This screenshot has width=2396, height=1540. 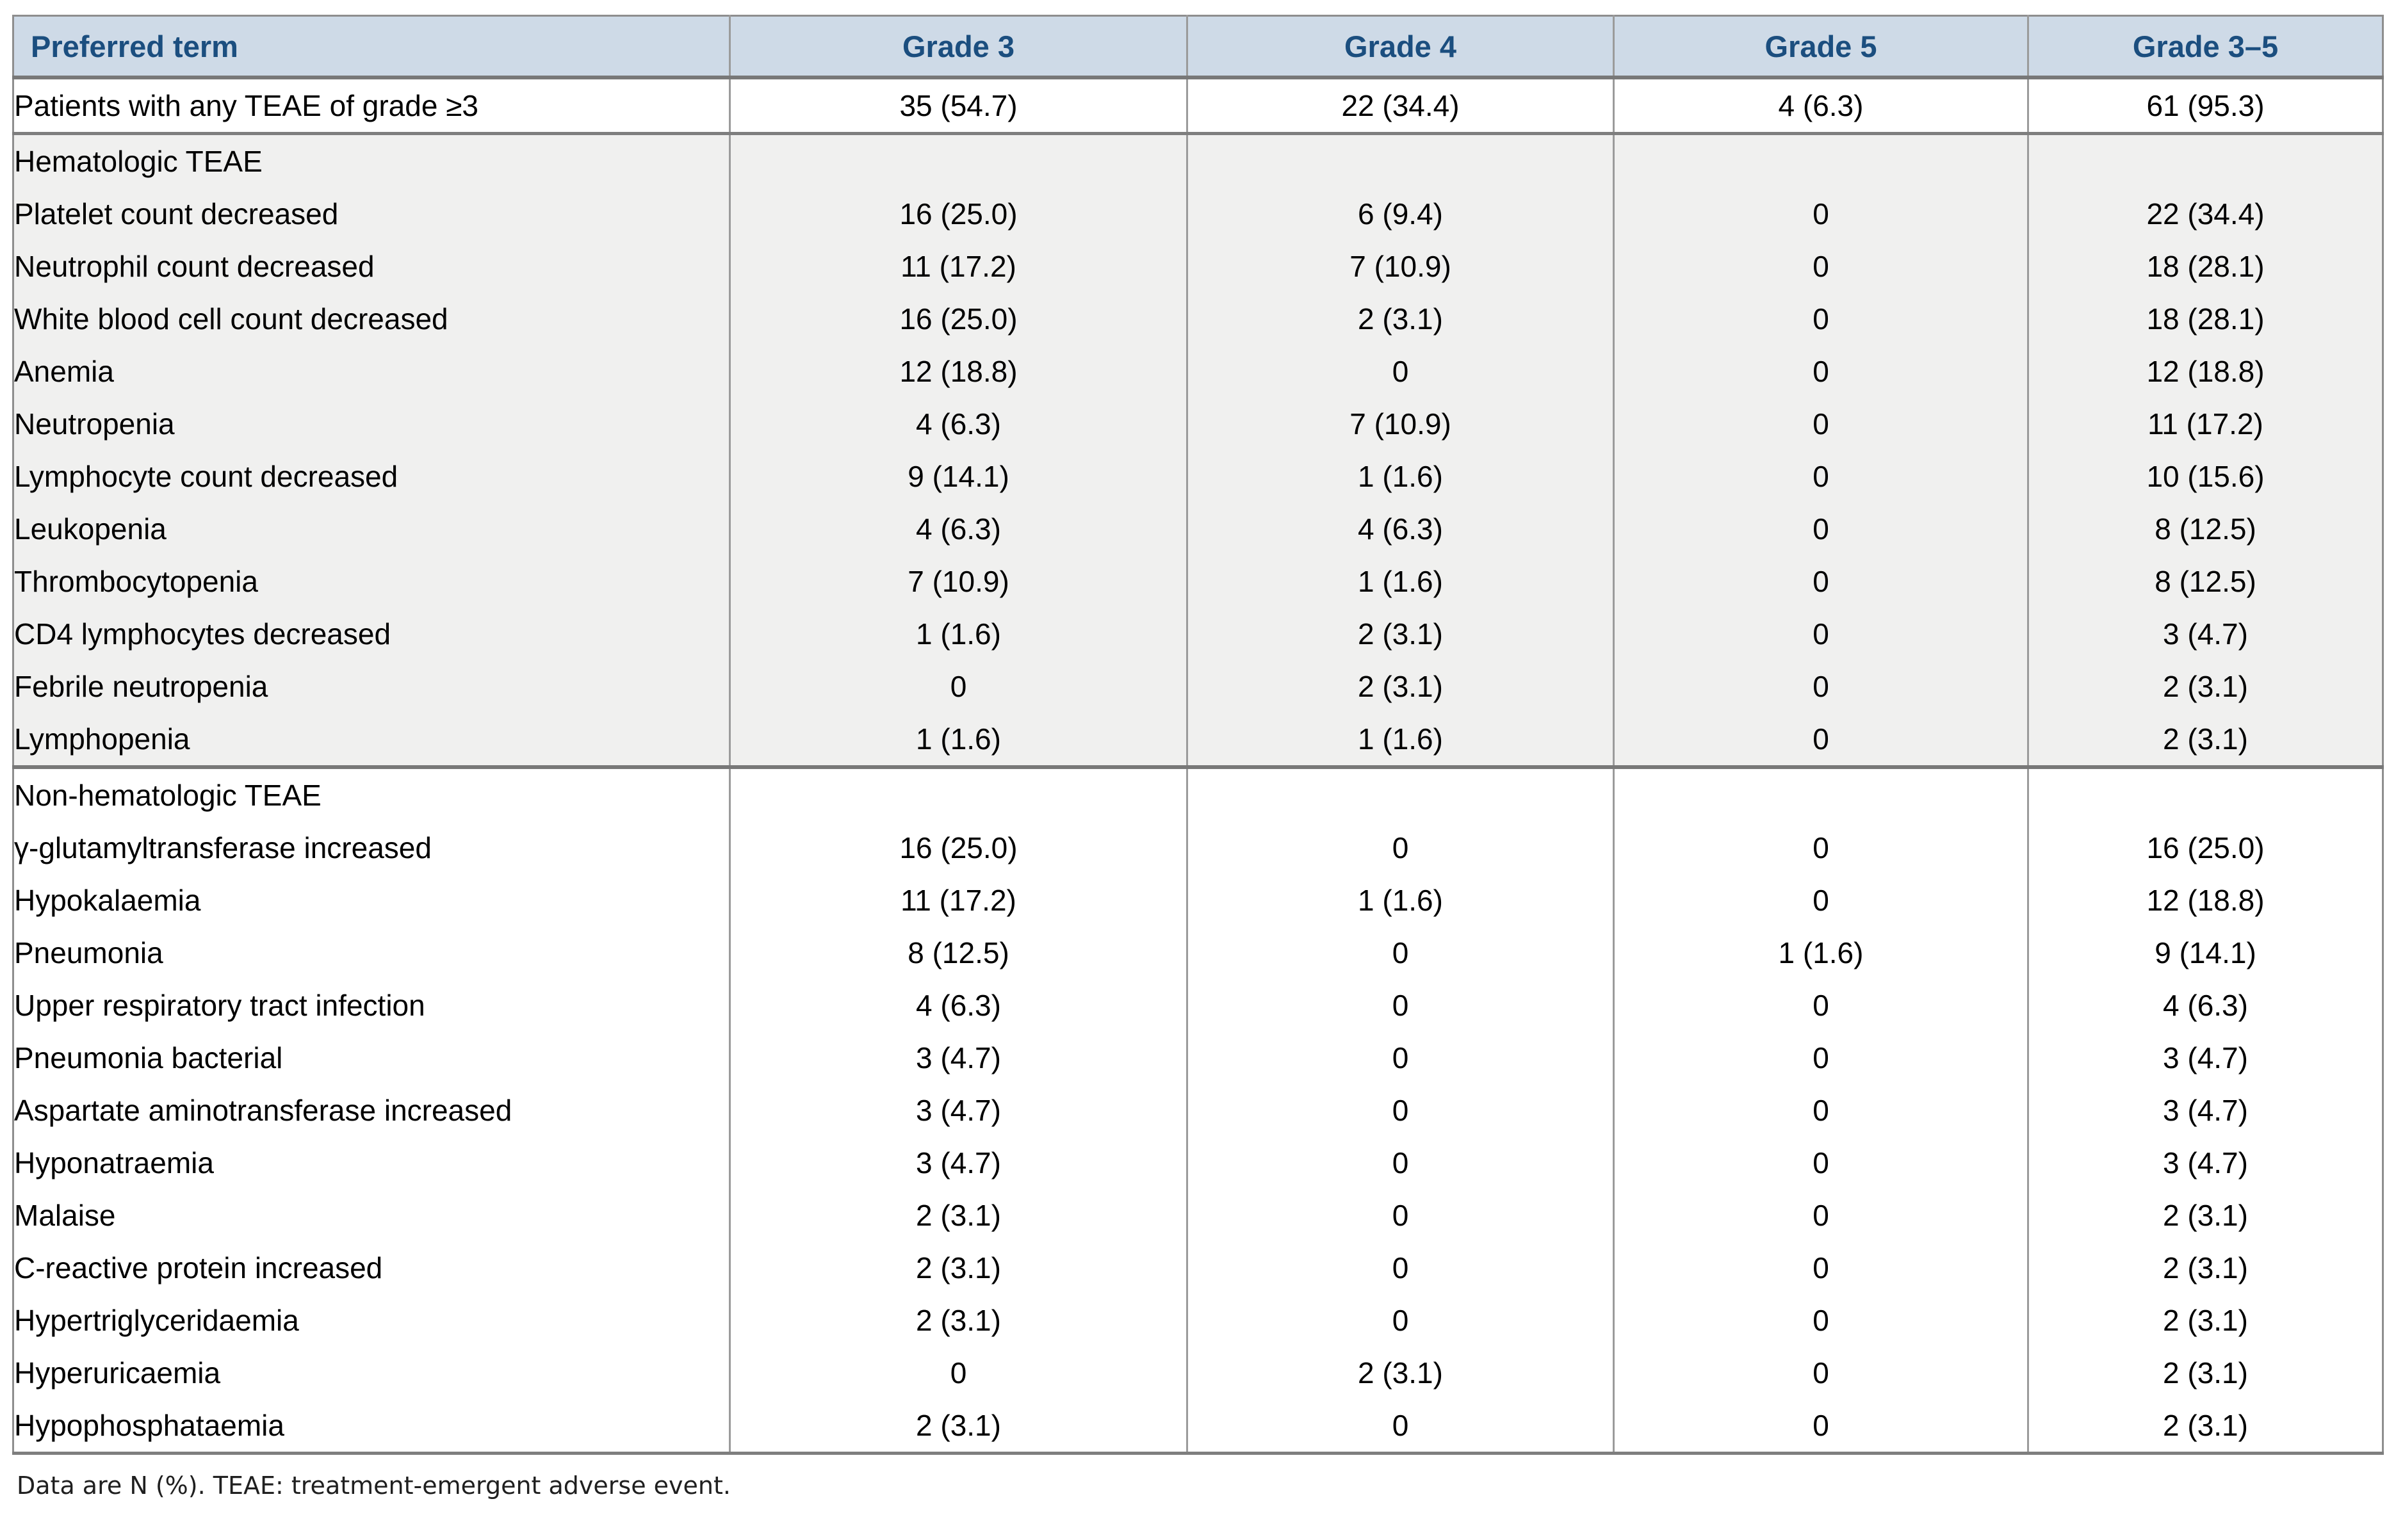 I want to click on cell-grade3-5: 12 (18.8), so click(x=2205, y=901).